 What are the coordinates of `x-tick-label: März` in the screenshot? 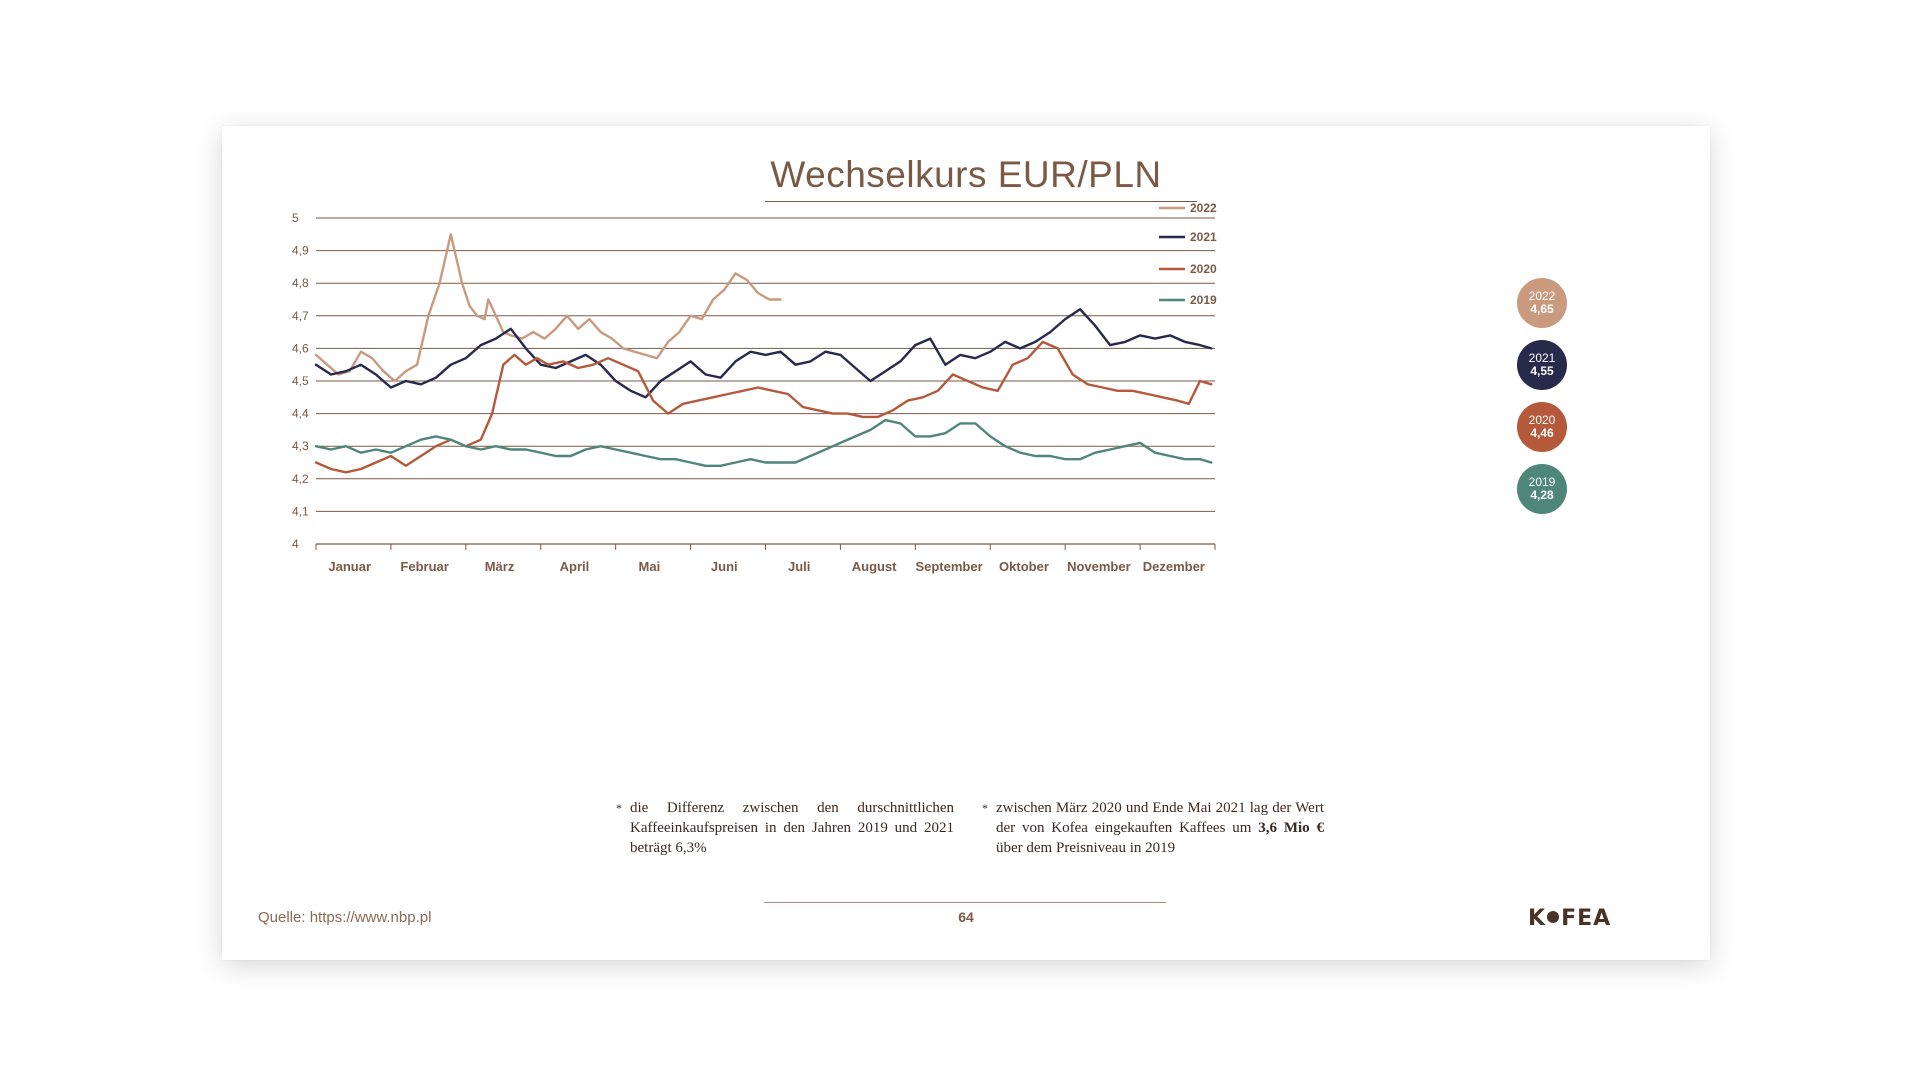 It's located at (500, 566).